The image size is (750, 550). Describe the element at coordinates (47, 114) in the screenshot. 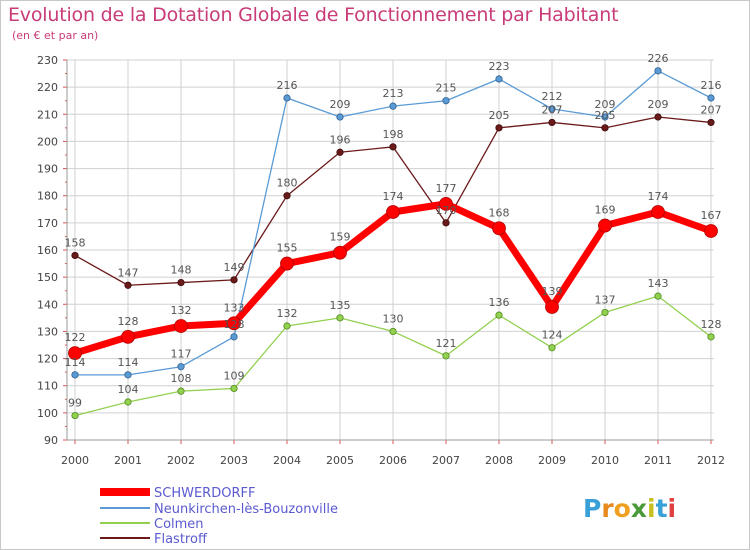

I see `y-tick-label: 210` at that location.